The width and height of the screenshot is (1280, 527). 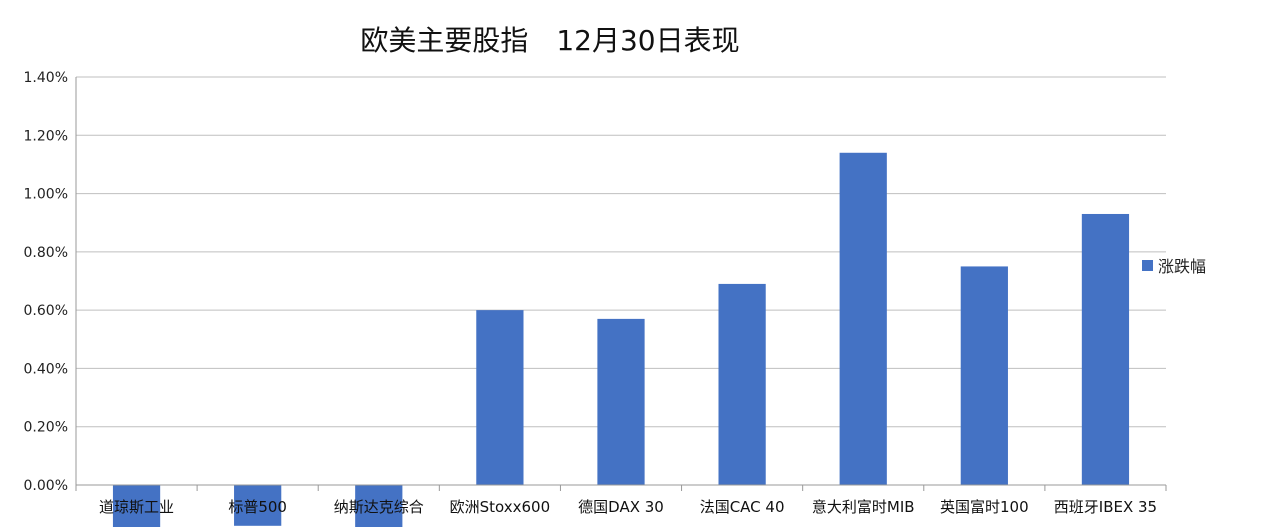 I want to click on y-axis-tick-labels: 0.00% 0.20% 0.40% 0.60% 0.80% 1.00% 1.20% 1.40%, so click(x=46, y=282).